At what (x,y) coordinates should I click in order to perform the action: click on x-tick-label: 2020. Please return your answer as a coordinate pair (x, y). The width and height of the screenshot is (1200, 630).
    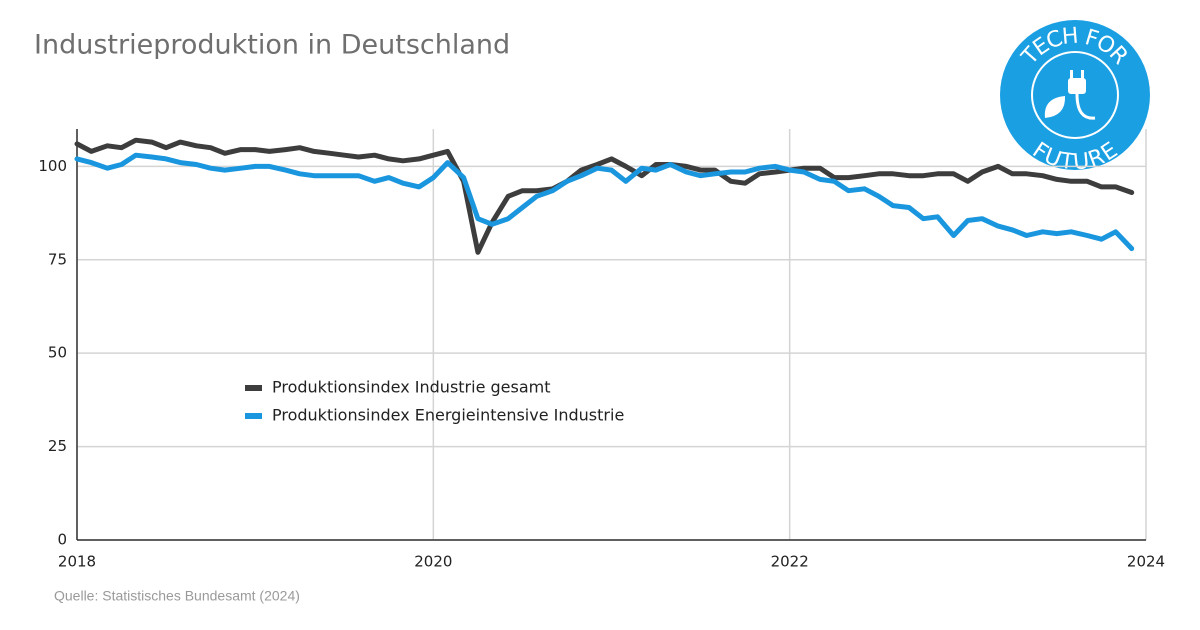
    Looking at the image, I should click on (433, 562).